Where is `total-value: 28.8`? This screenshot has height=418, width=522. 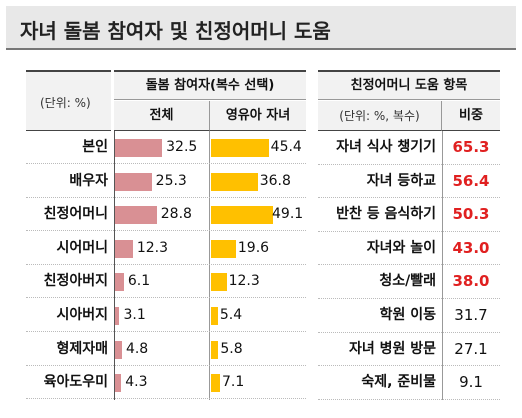
total-value: 28.8 is located at coordinates (176, 214).